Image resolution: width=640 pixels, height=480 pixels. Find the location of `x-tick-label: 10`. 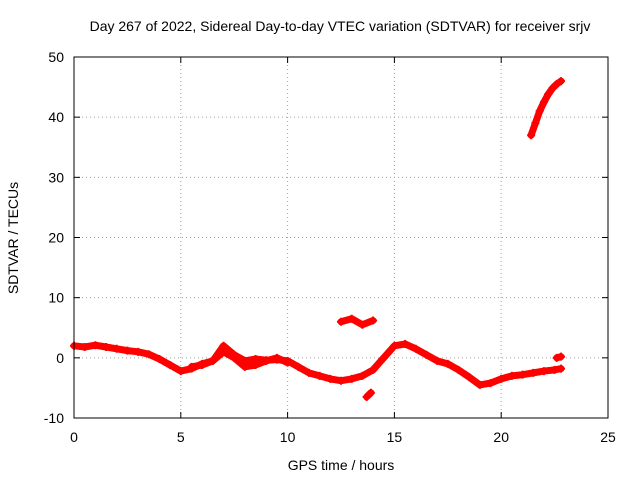

x-tick-label: 10 is located at coordinates (288, 437).